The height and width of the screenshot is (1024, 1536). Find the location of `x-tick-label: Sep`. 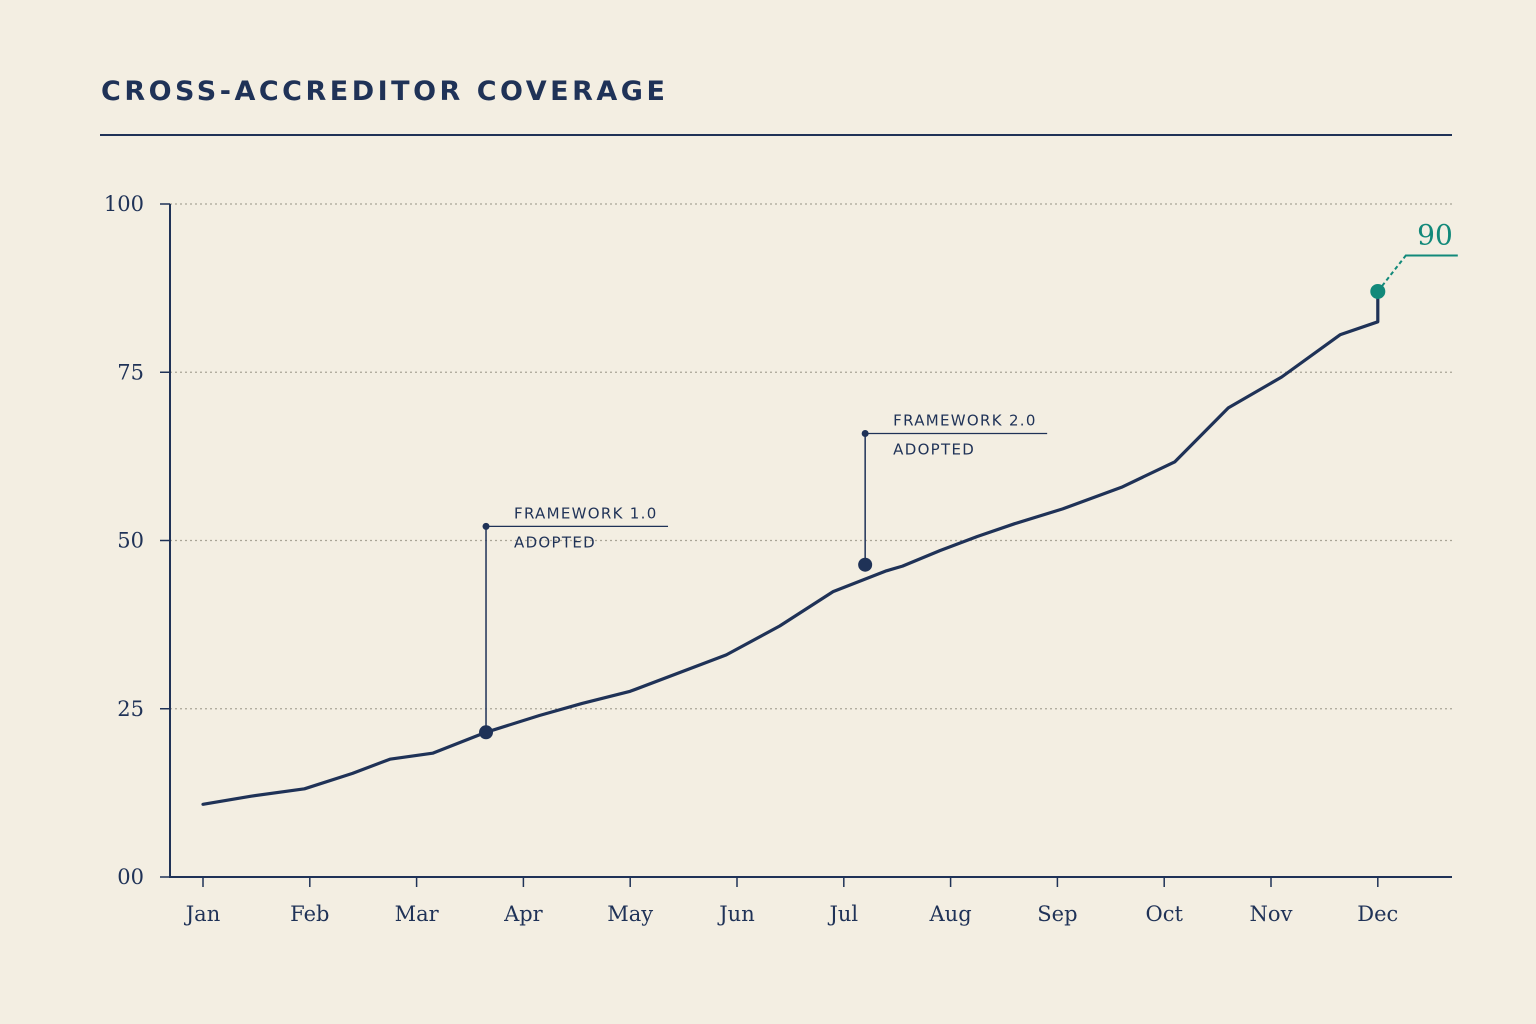

x-tick-label: Sep is located at coordinates (1057, 914).